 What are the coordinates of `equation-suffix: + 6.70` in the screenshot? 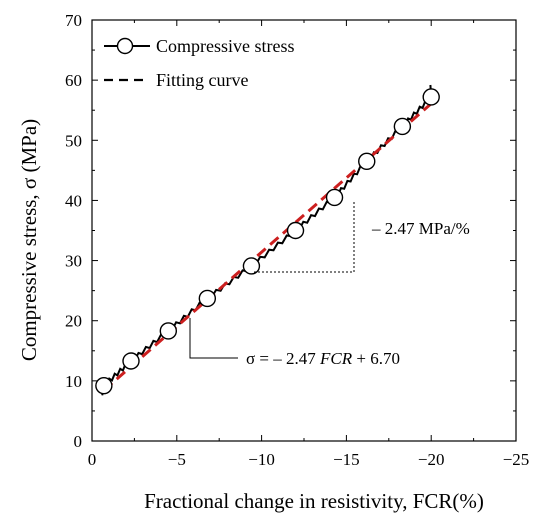 It's located at (376, 358).